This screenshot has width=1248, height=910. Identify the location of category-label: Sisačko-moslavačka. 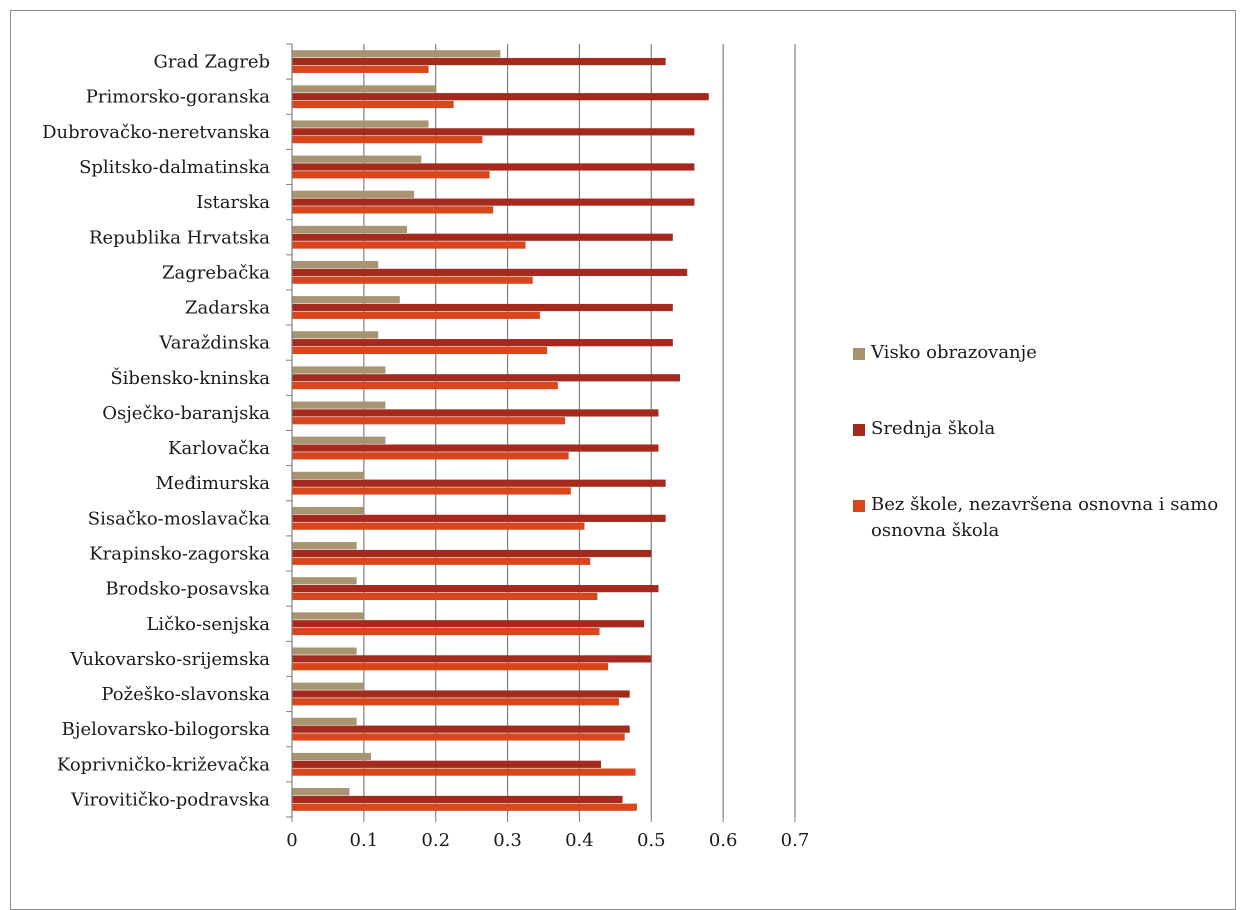
(179, 518).